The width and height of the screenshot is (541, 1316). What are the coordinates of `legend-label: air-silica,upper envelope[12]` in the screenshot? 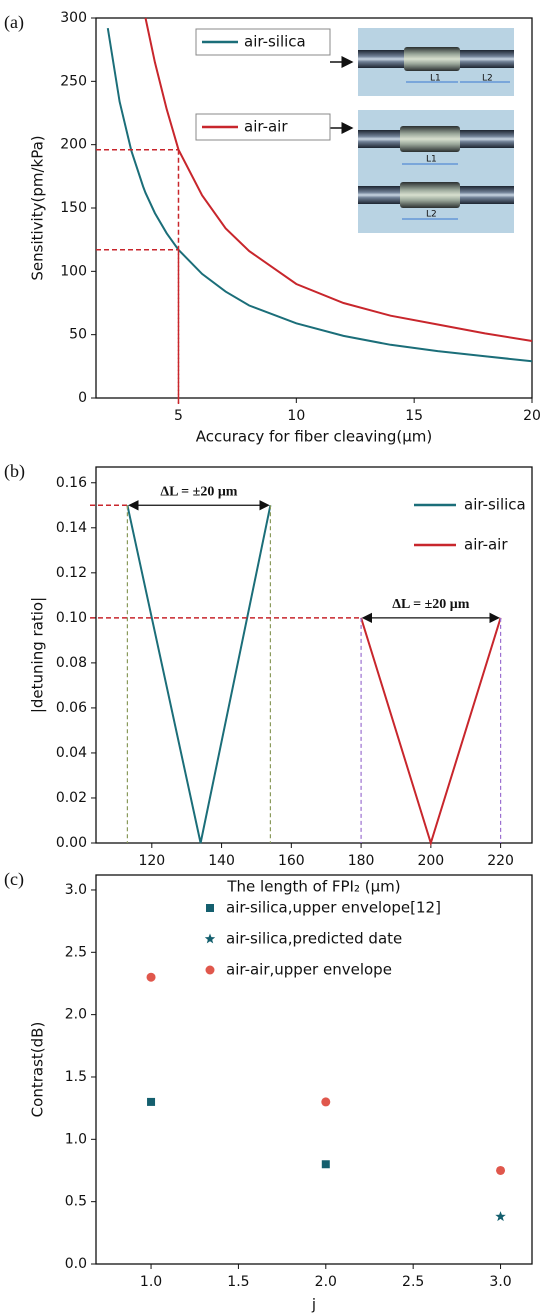 It's located at (333, 908).